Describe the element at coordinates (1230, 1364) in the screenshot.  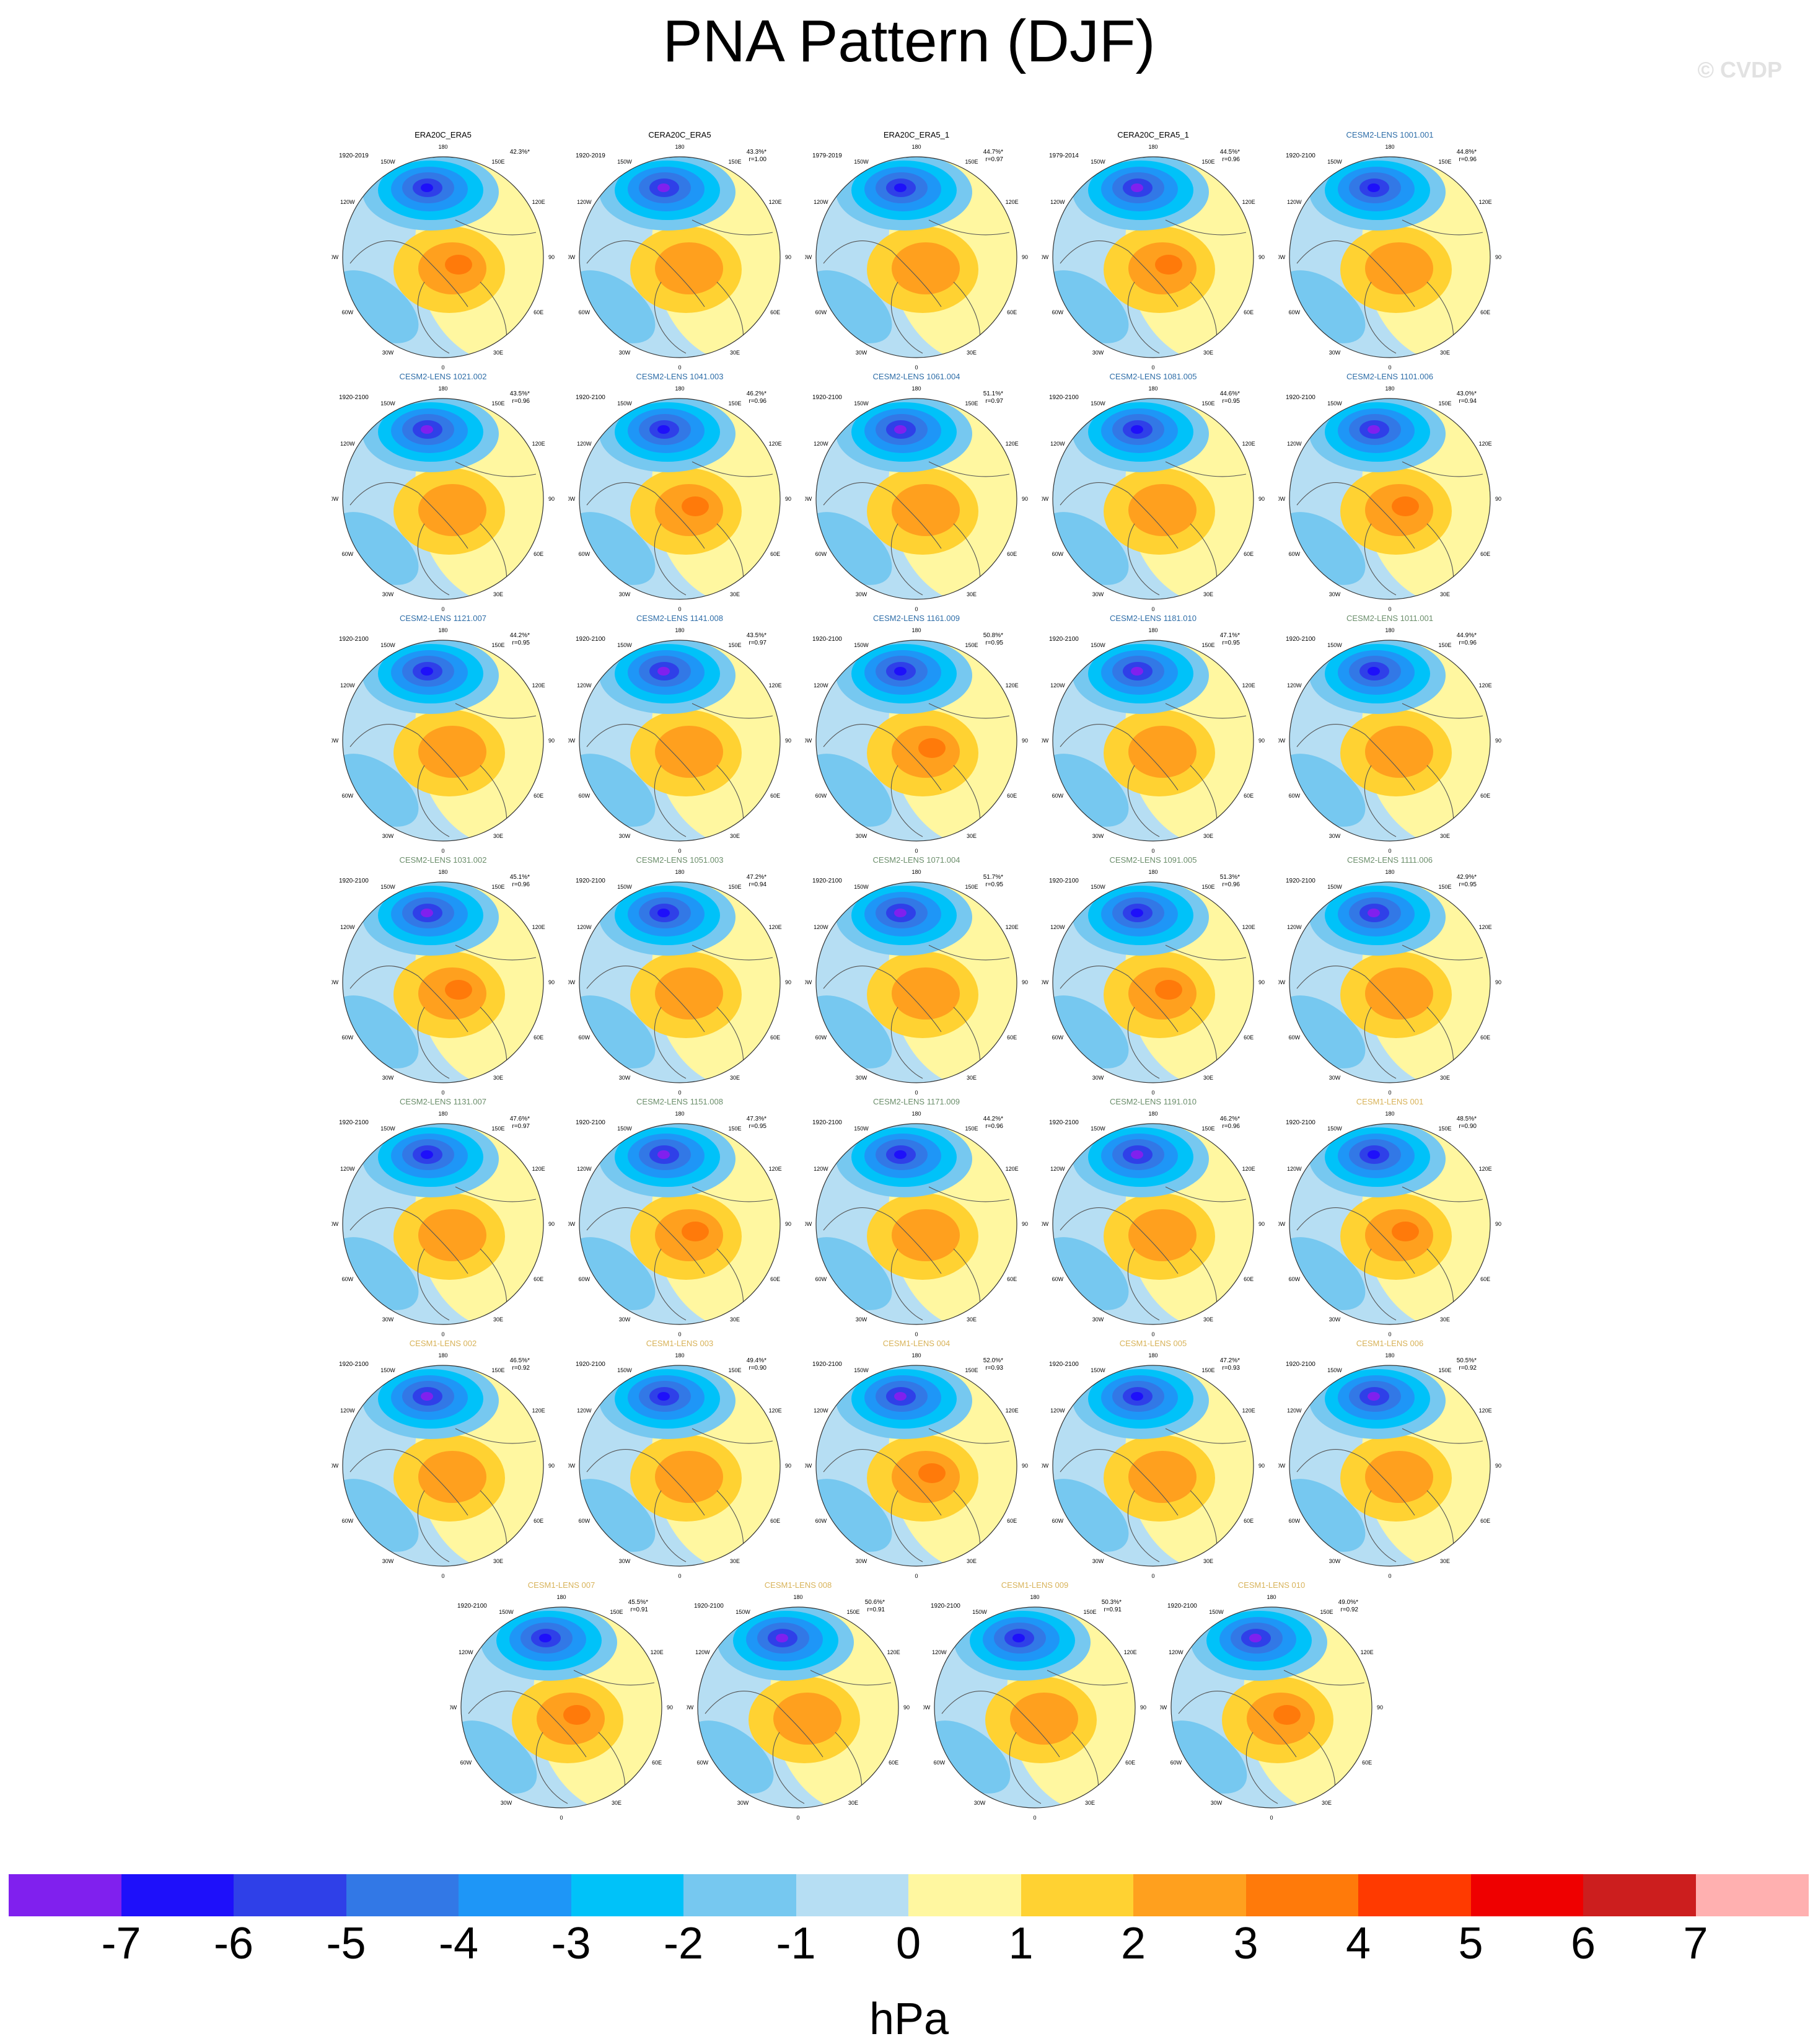
I see `panel-stats: 47.2%* r=0.93` at that location.